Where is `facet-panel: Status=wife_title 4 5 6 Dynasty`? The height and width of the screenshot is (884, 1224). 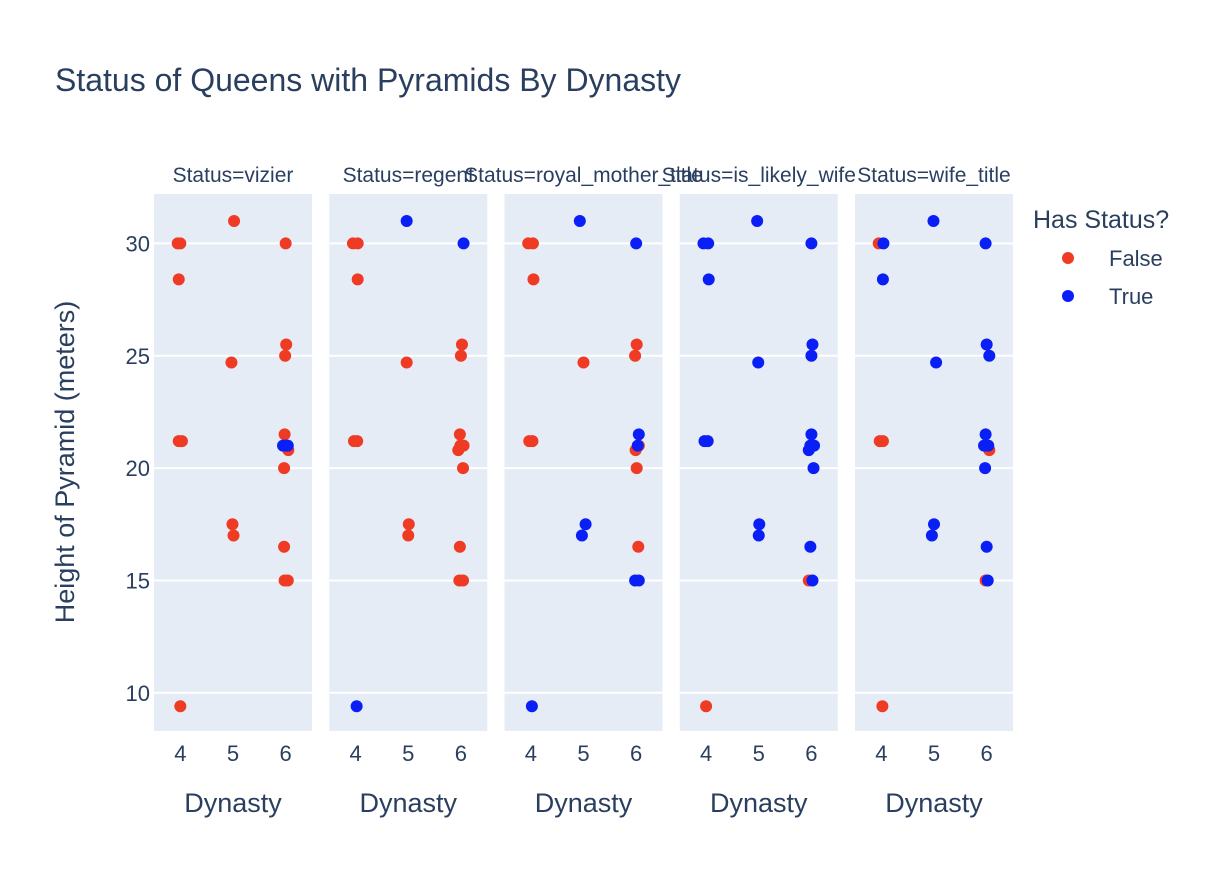
facet-panel: Status=wife_title 4 5 6 Dynasty is located at coordinates (934, 491).